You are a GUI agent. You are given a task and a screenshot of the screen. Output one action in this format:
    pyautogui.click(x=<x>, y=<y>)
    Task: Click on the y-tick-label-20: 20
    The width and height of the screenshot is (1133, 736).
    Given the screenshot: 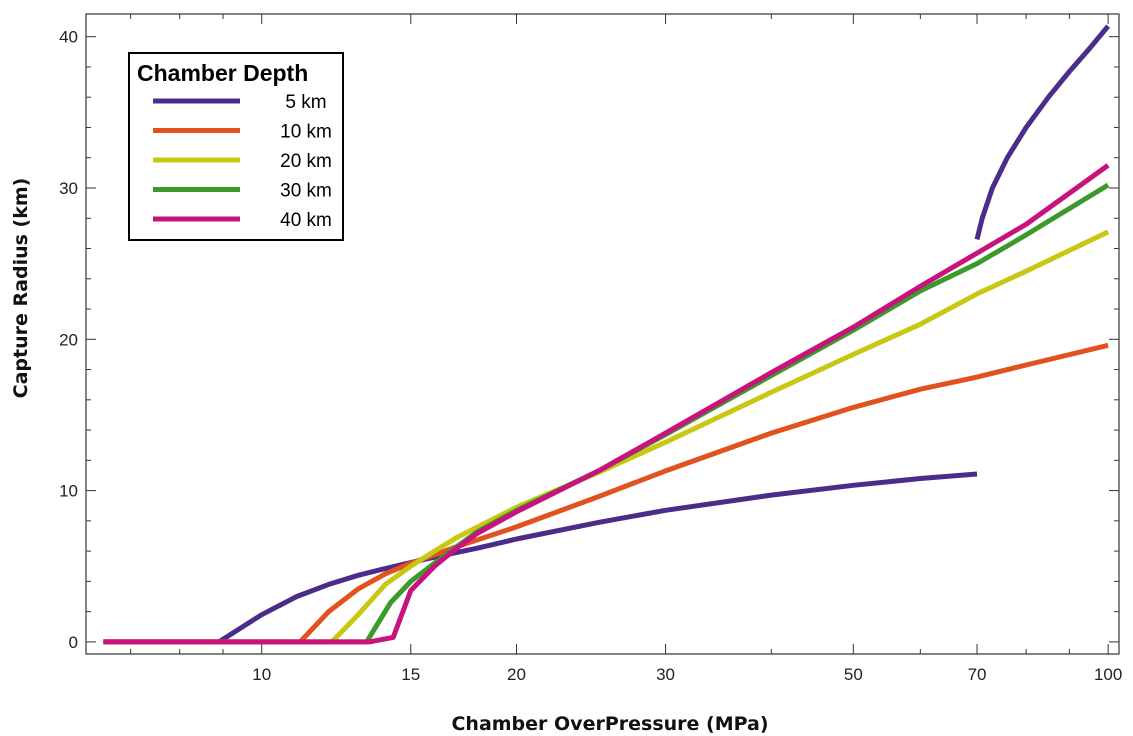 What is the action you would take?
    pyautogui.click(x=68, y=339)
    